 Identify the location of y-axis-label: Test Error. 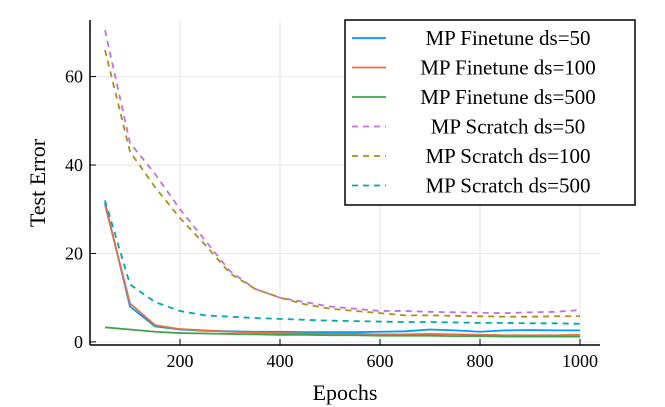
(37, 182).